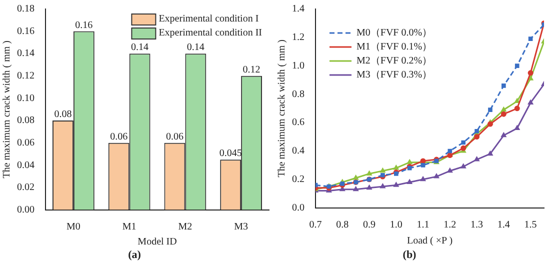 The width and height of the screenshot is (550, 263). I want to click on legend-label: M3（FVF 0.3%）, so click(394, 75).